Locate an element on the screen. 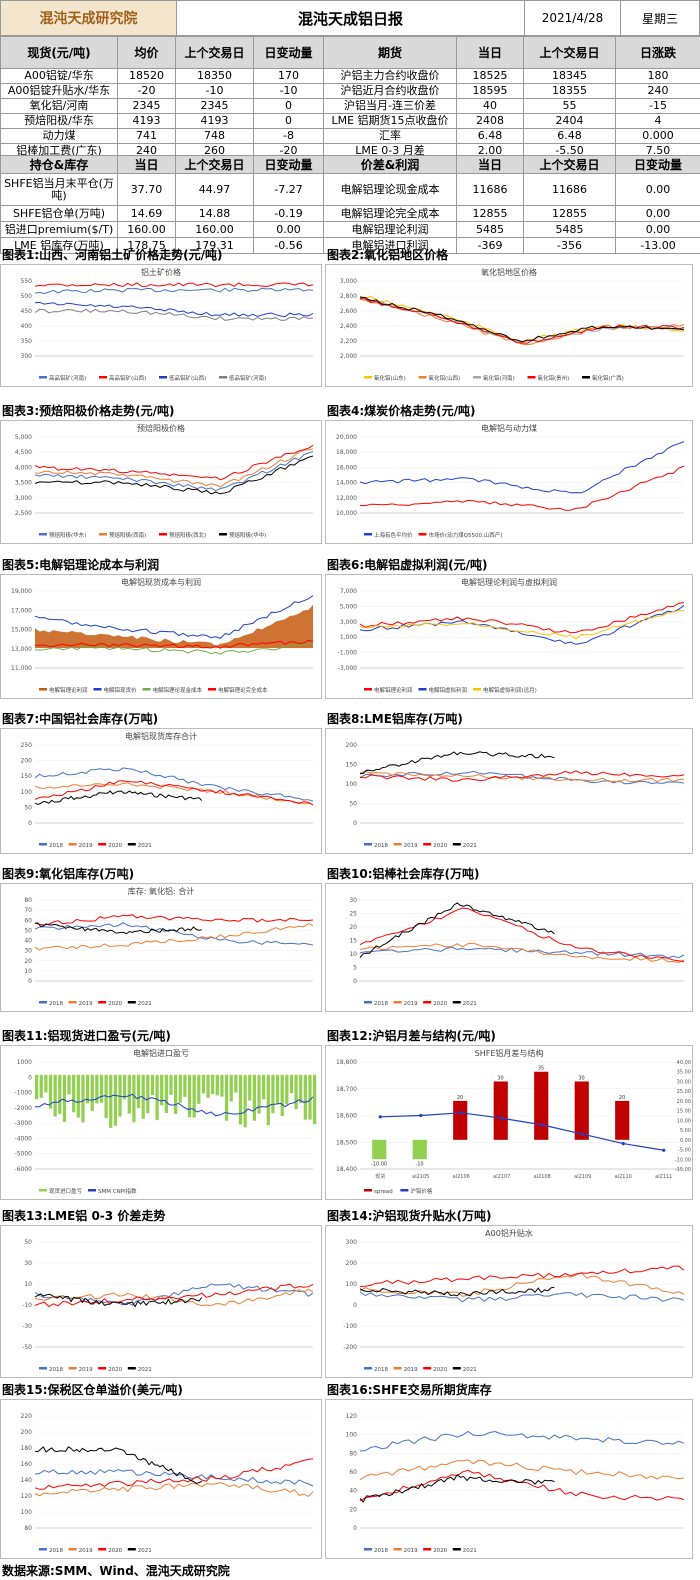 Image resolution: width=700 pixels, height=1580 pixels. chart-title-3: 图表3:预焙阳极价格走势(元/吨) is located at coordinates (88, 411).